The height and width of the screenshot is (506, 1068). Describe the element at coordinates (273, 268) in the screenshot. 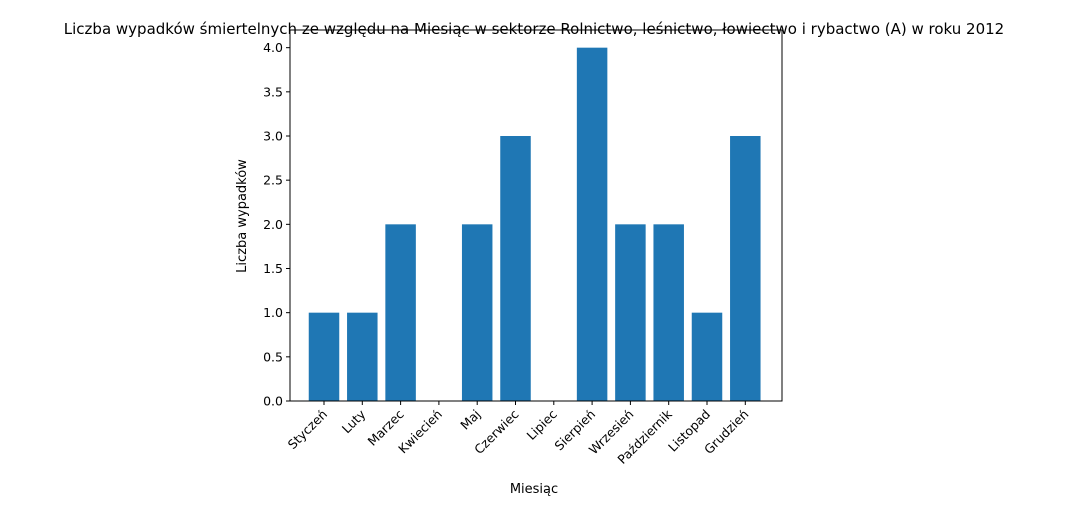

I see `y-tick-label-3: 1.5` at that location.